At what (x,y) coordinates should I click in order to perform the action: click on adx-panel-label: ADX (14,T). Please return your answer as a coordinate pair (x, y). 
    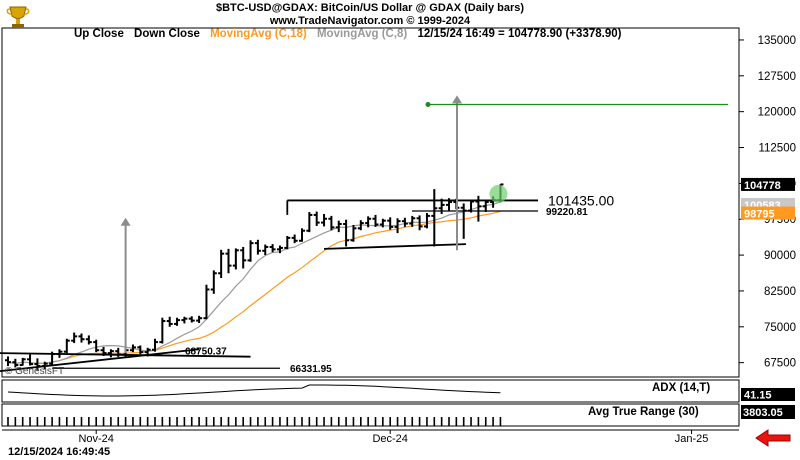
    Looking at the image, I should click on (681, 388).